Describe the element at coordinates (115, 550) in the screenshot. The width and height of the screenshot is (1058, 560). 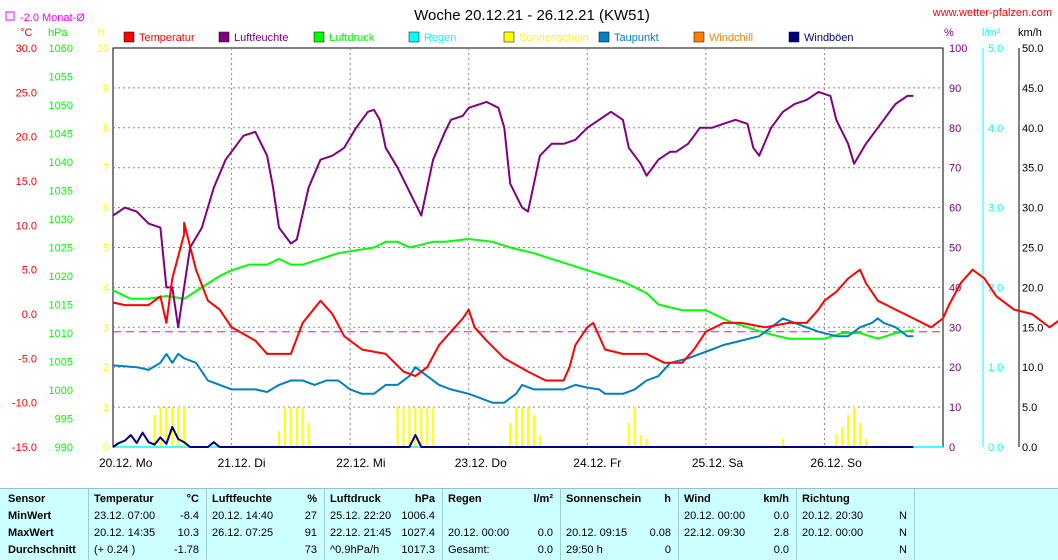
I see `avg-temp-time: (+ 0.24 )` at that location.